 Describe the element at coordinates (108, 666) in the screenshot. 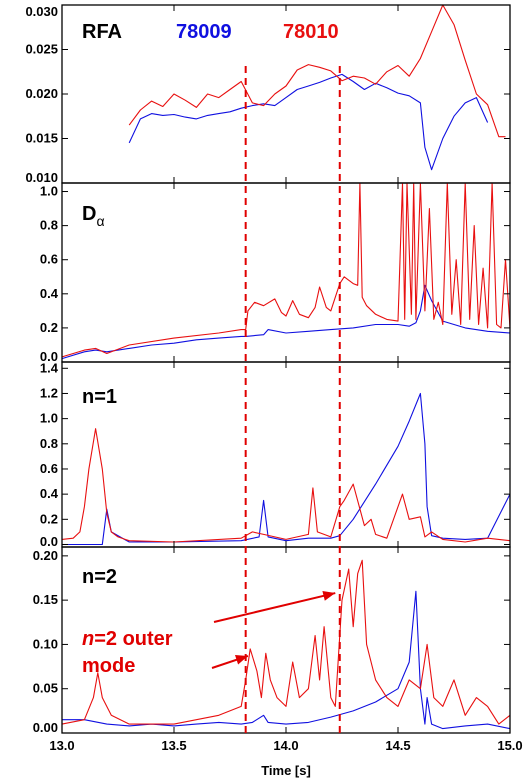

I see `annotation-mode: mode` at that location.